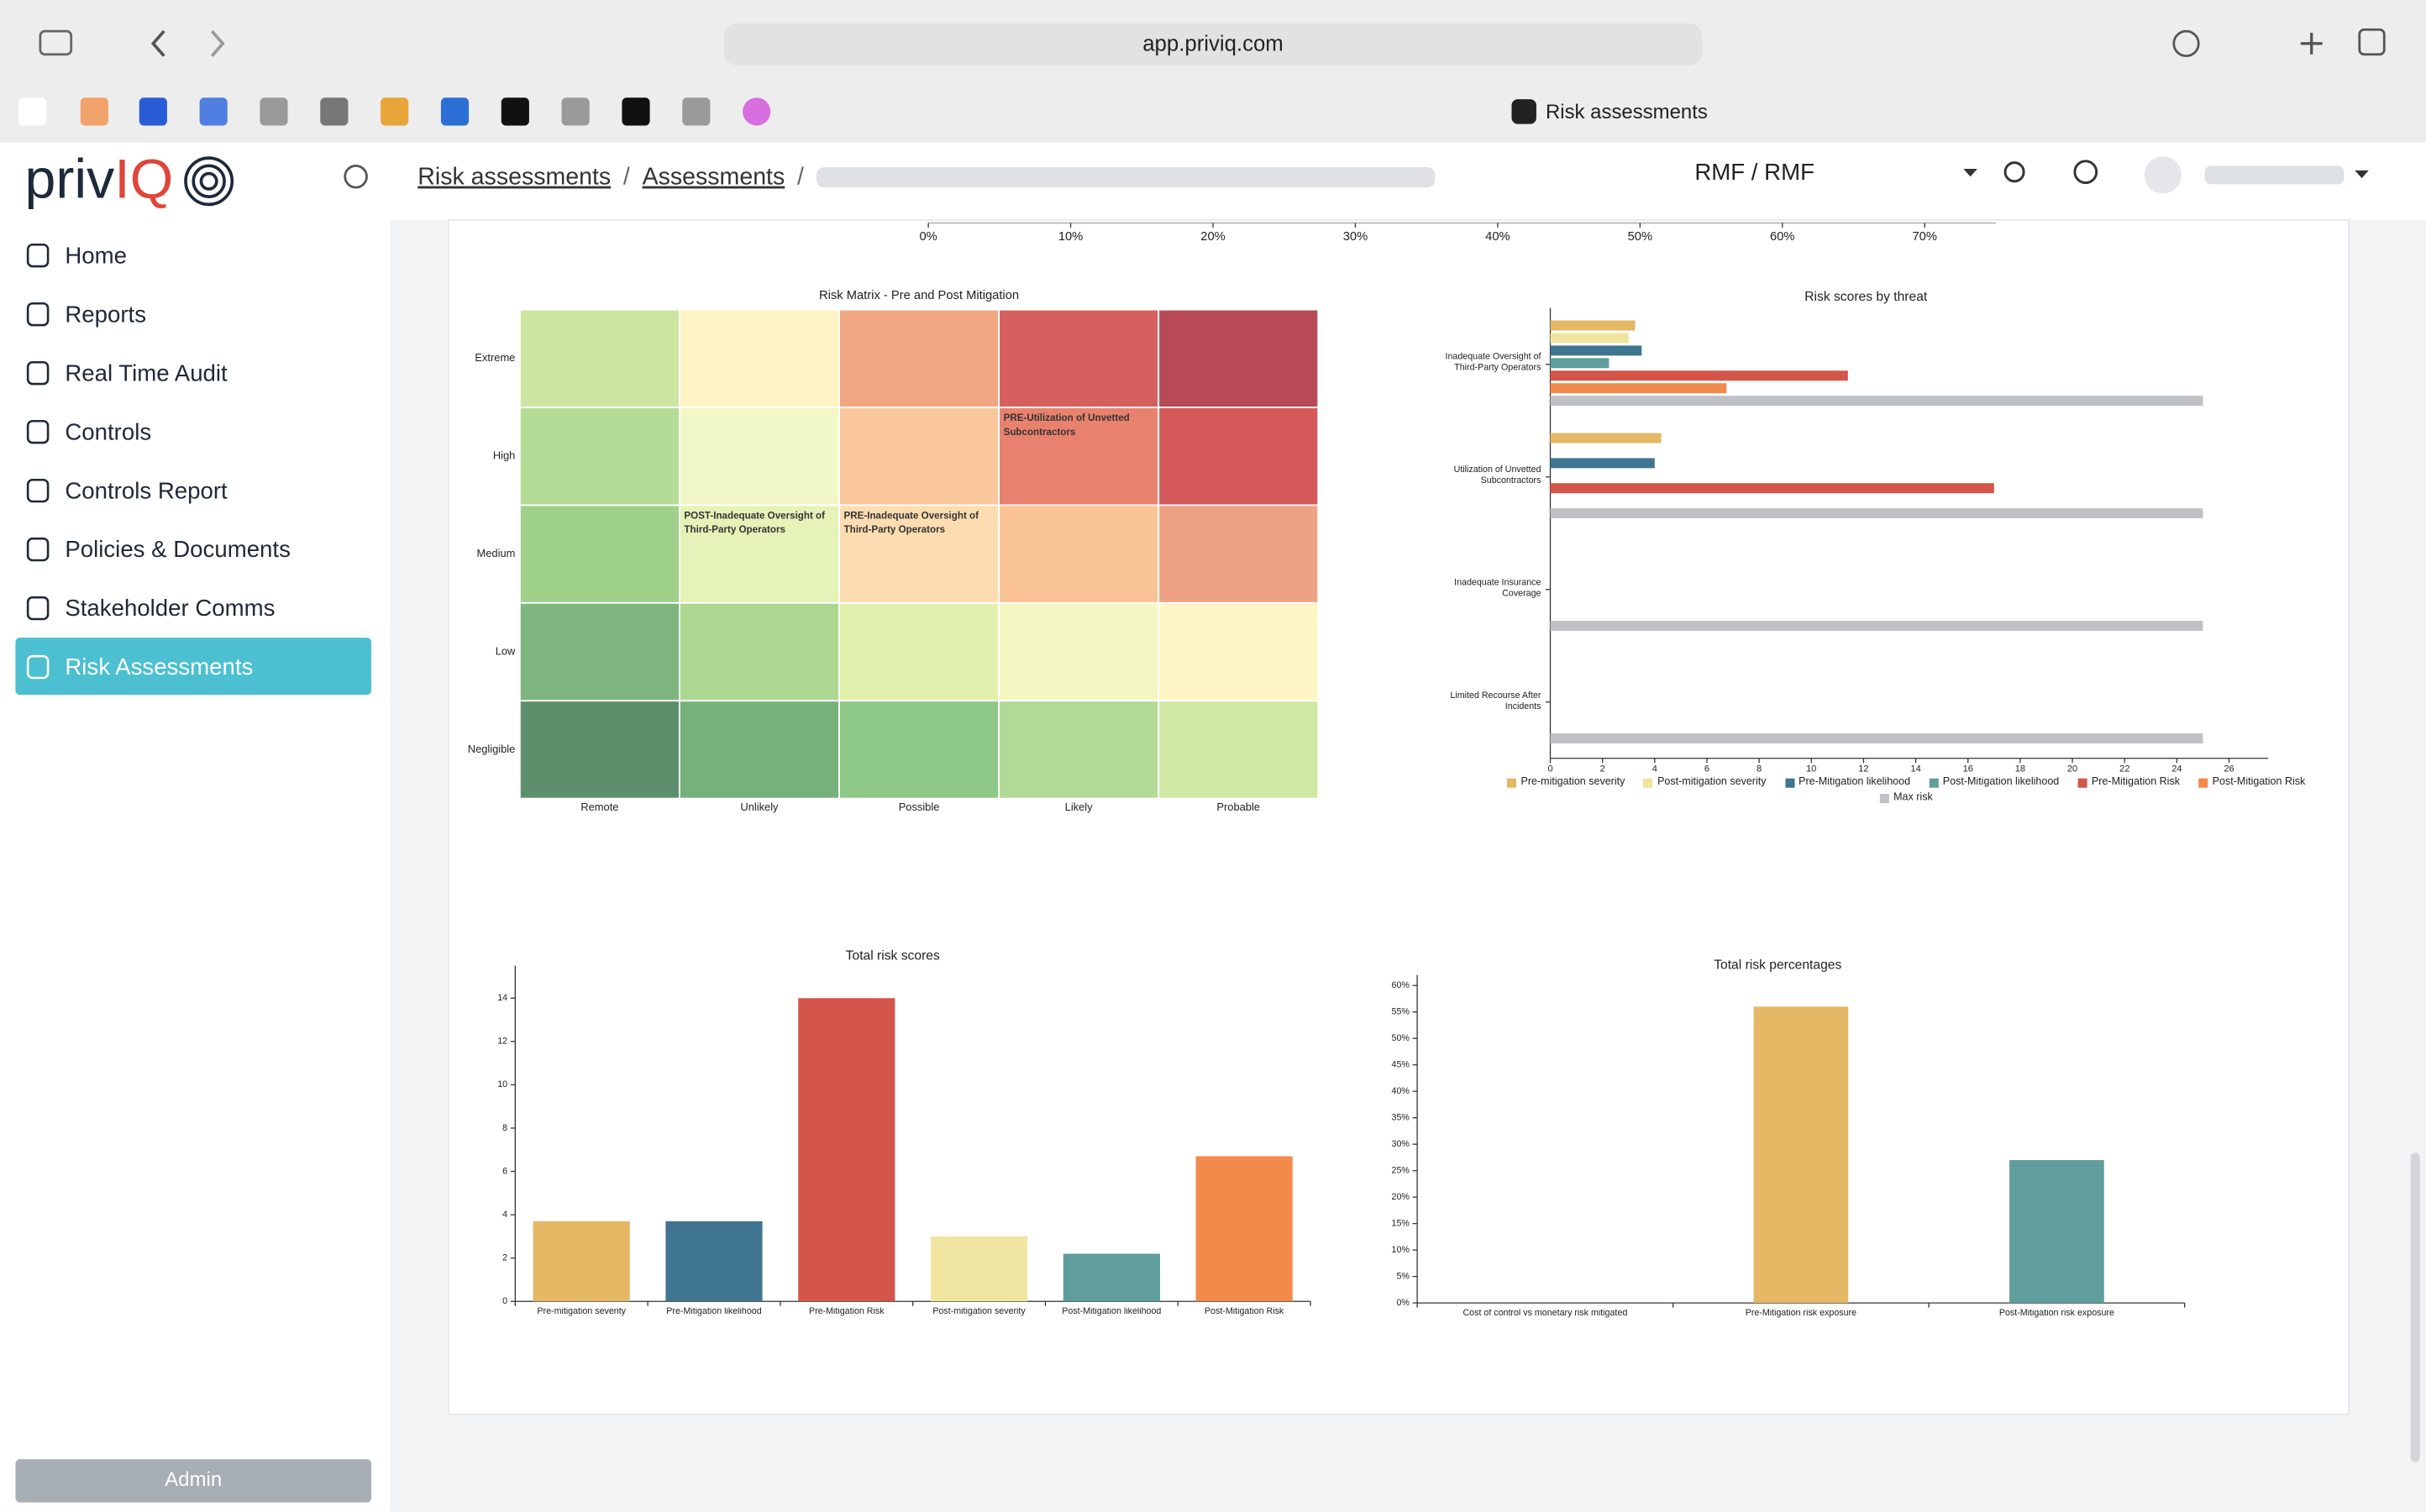 This screenshot has width=2426, height=1512. I want to click on nav-item: Policies & Documents, so click(178, 549).